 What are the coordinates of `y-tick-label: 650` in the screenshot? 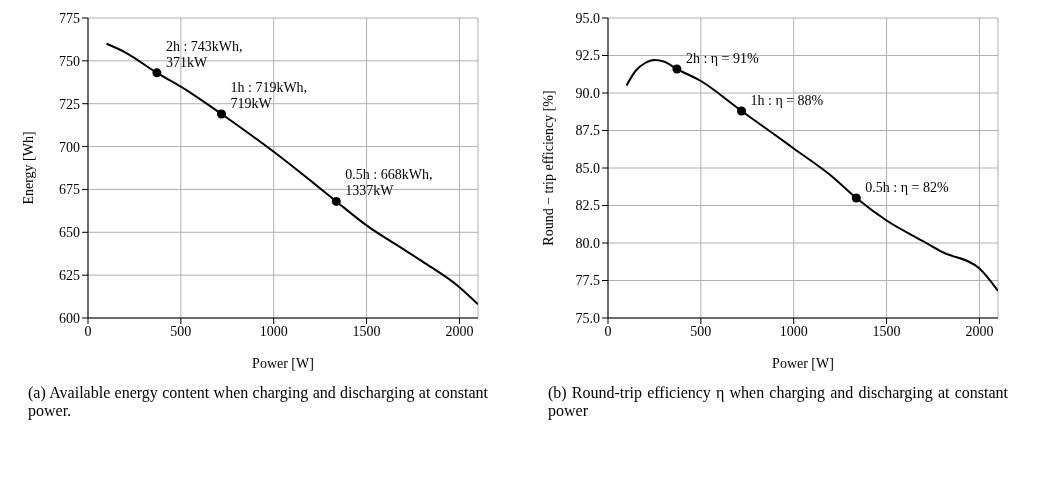 It's located at (69, 233).